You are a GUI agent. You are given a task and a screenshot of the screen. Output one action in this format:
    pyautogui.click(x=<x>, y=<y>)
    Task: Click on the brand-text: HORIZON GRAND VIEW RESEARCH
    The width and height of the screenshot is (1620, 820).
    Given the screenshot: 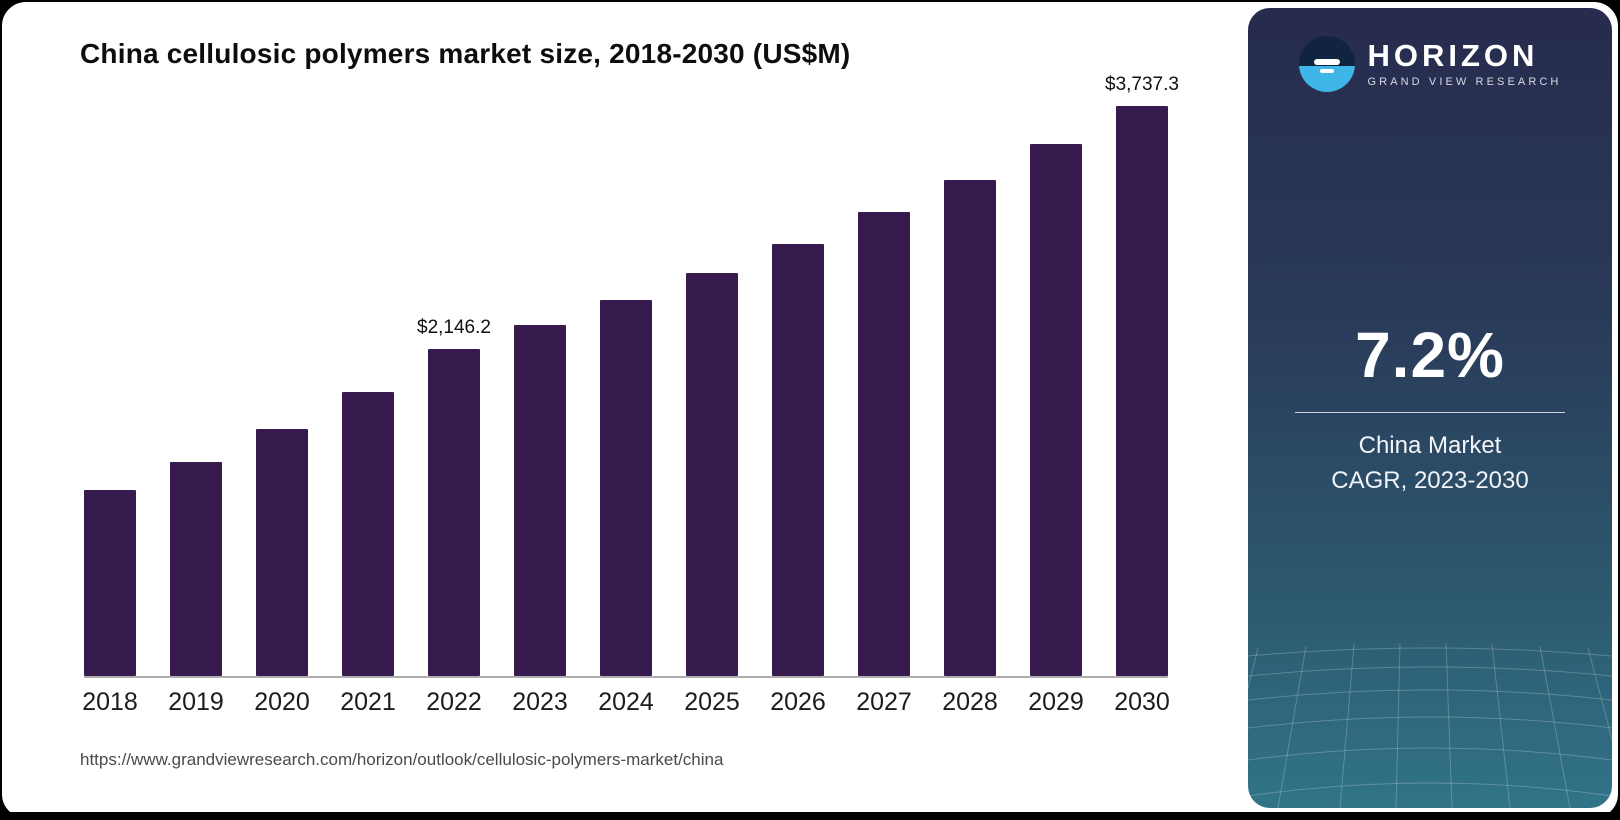 What is the action you would take?
    pyautogui.click(x=1464, y=63)
    